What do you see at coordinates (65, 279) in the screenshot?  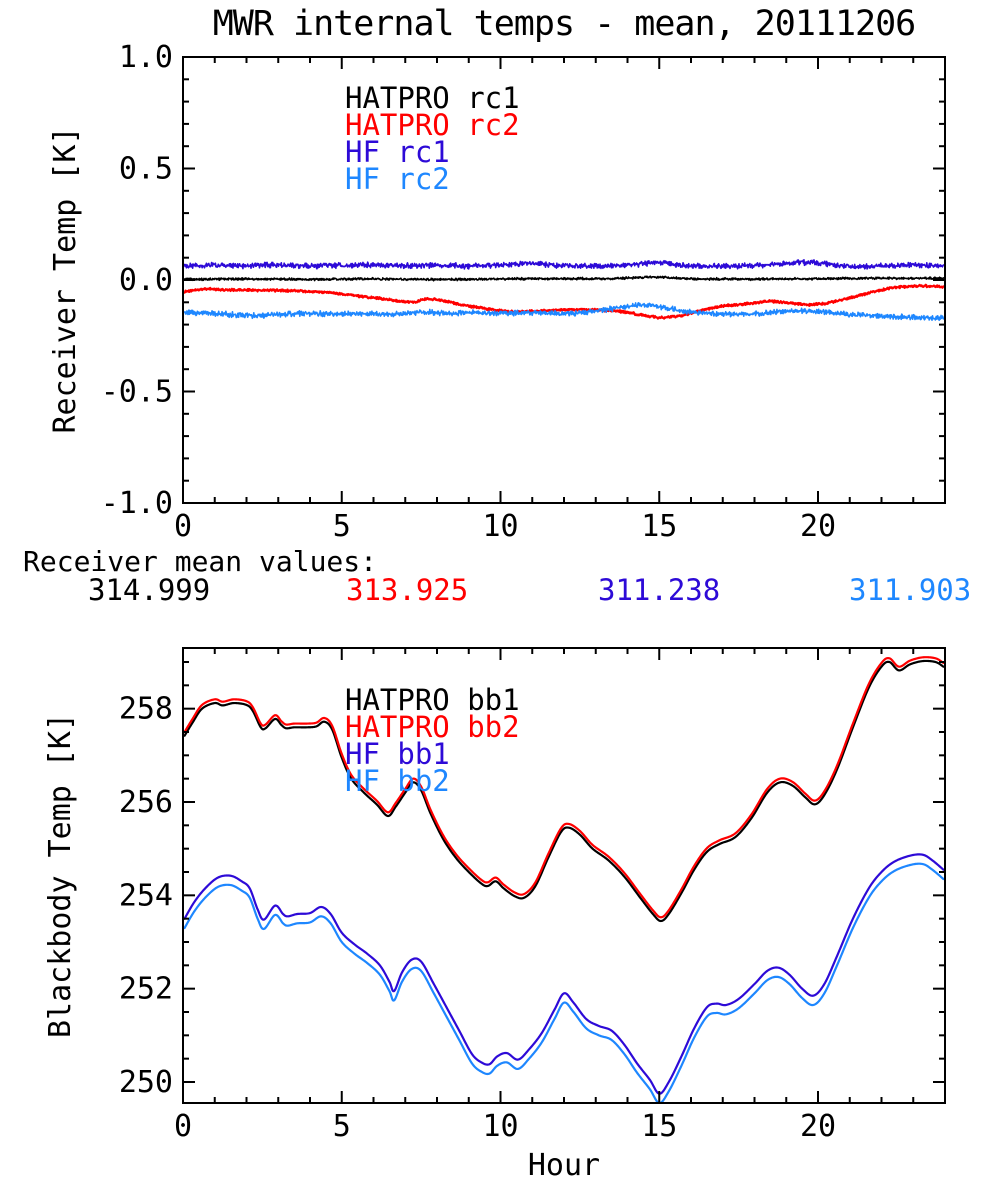 I see `receiver-y-axis-label: Receiver Temp [K]` at bounding box center [65, 279].